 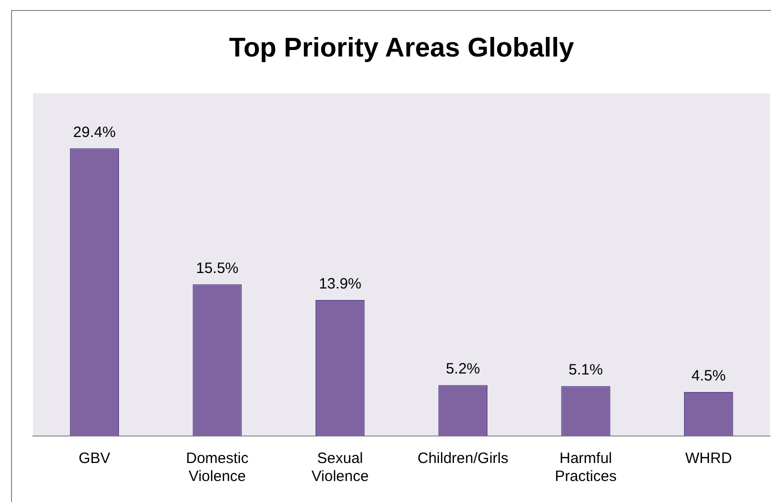 What do you see at coordinates (708, 459) in the screenshot?
I see `x-tick-label: WHRD` at bounding box center [708, 459].